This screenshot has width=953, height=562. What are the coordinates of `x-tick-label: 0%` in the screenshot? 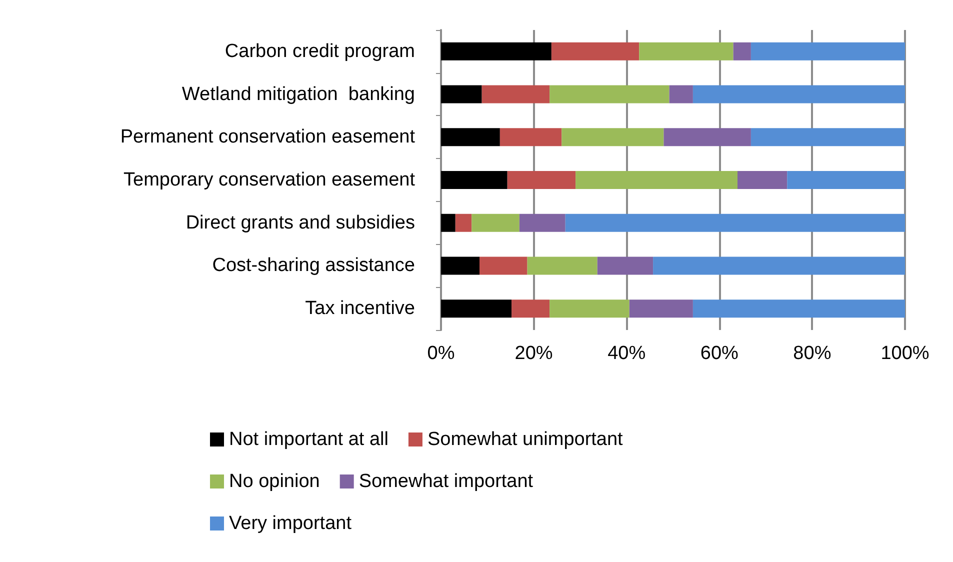 It's located at (441, 353).